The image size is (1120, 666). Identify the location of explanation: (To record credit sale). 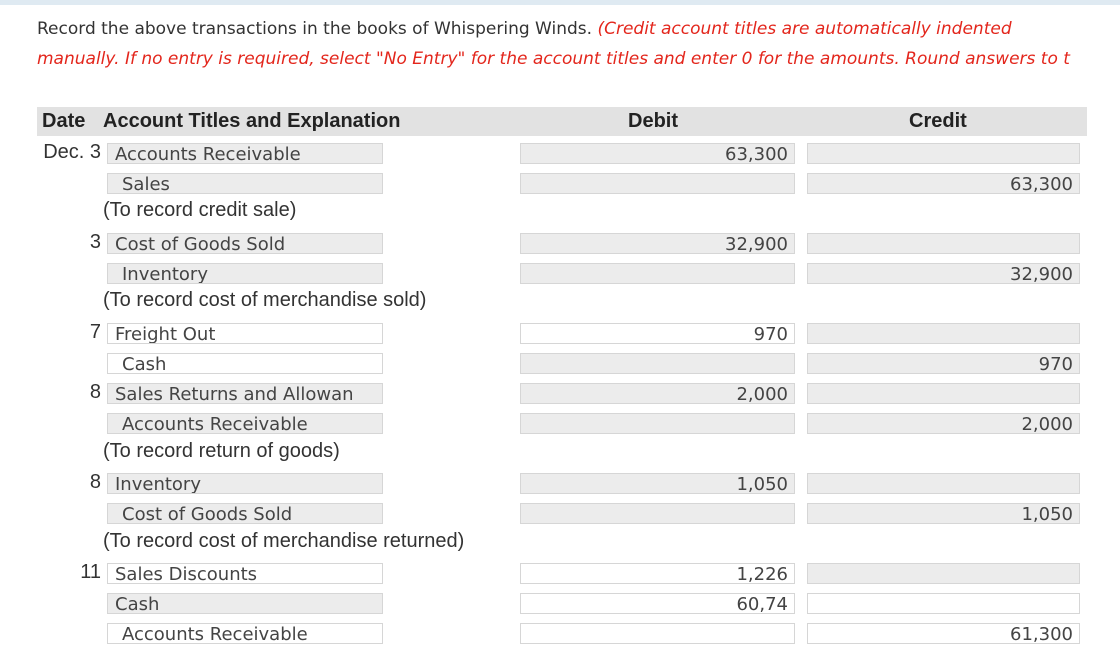
(200, 210).